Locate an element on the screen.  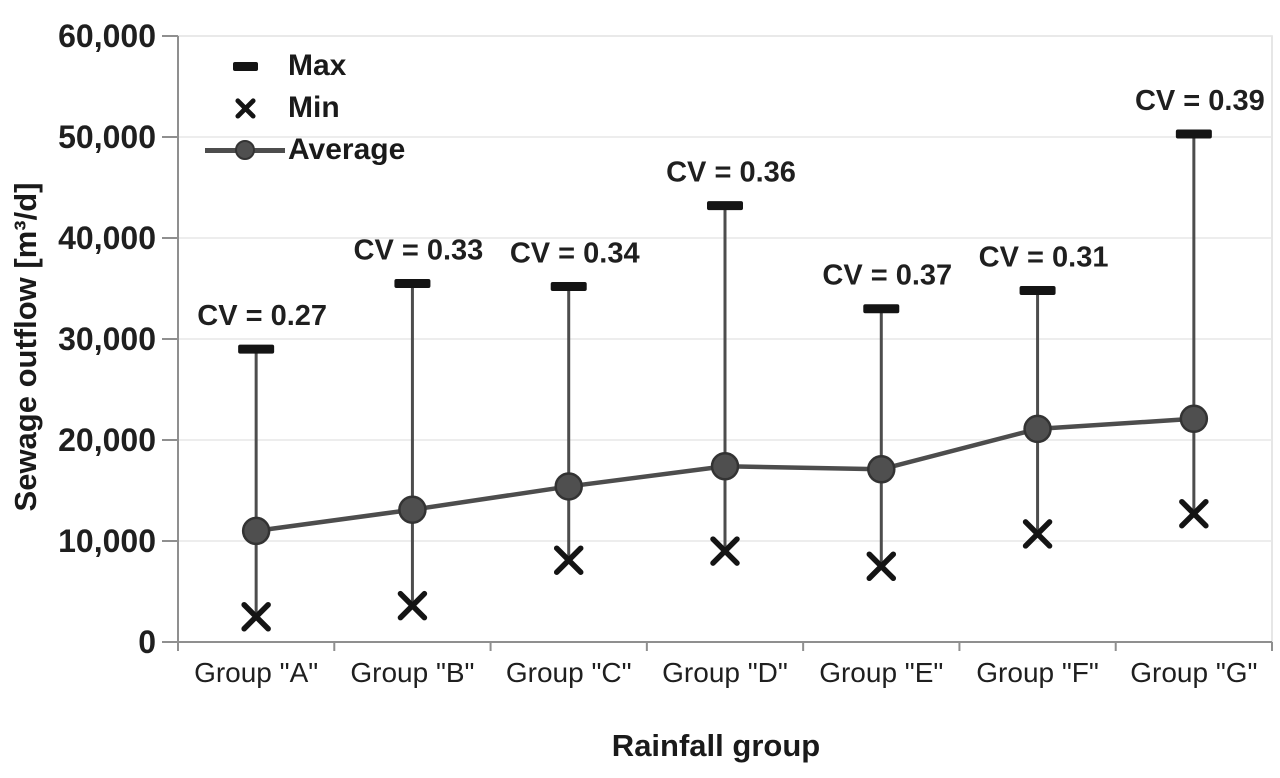
category-label: Group "E" is located at coordinates (881, 672).